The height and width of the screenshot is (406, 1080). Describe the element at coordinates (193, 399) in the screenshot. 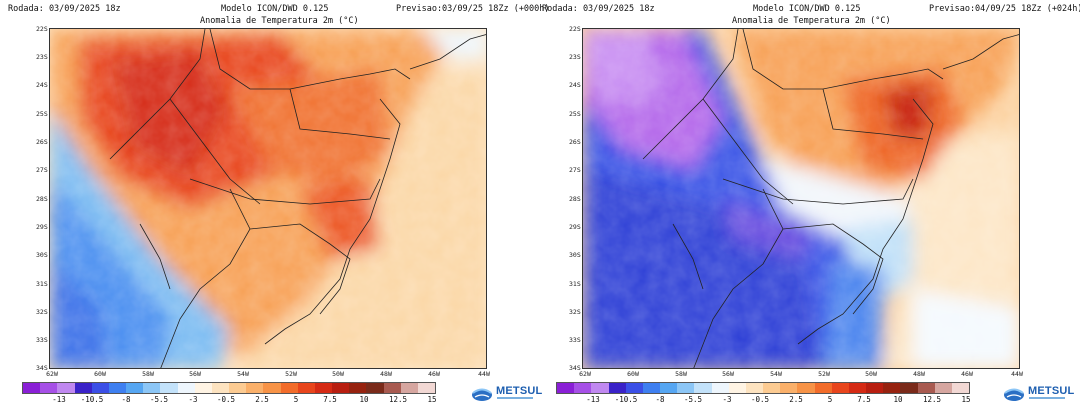

I see `colorbar-tick: -3` at that location.